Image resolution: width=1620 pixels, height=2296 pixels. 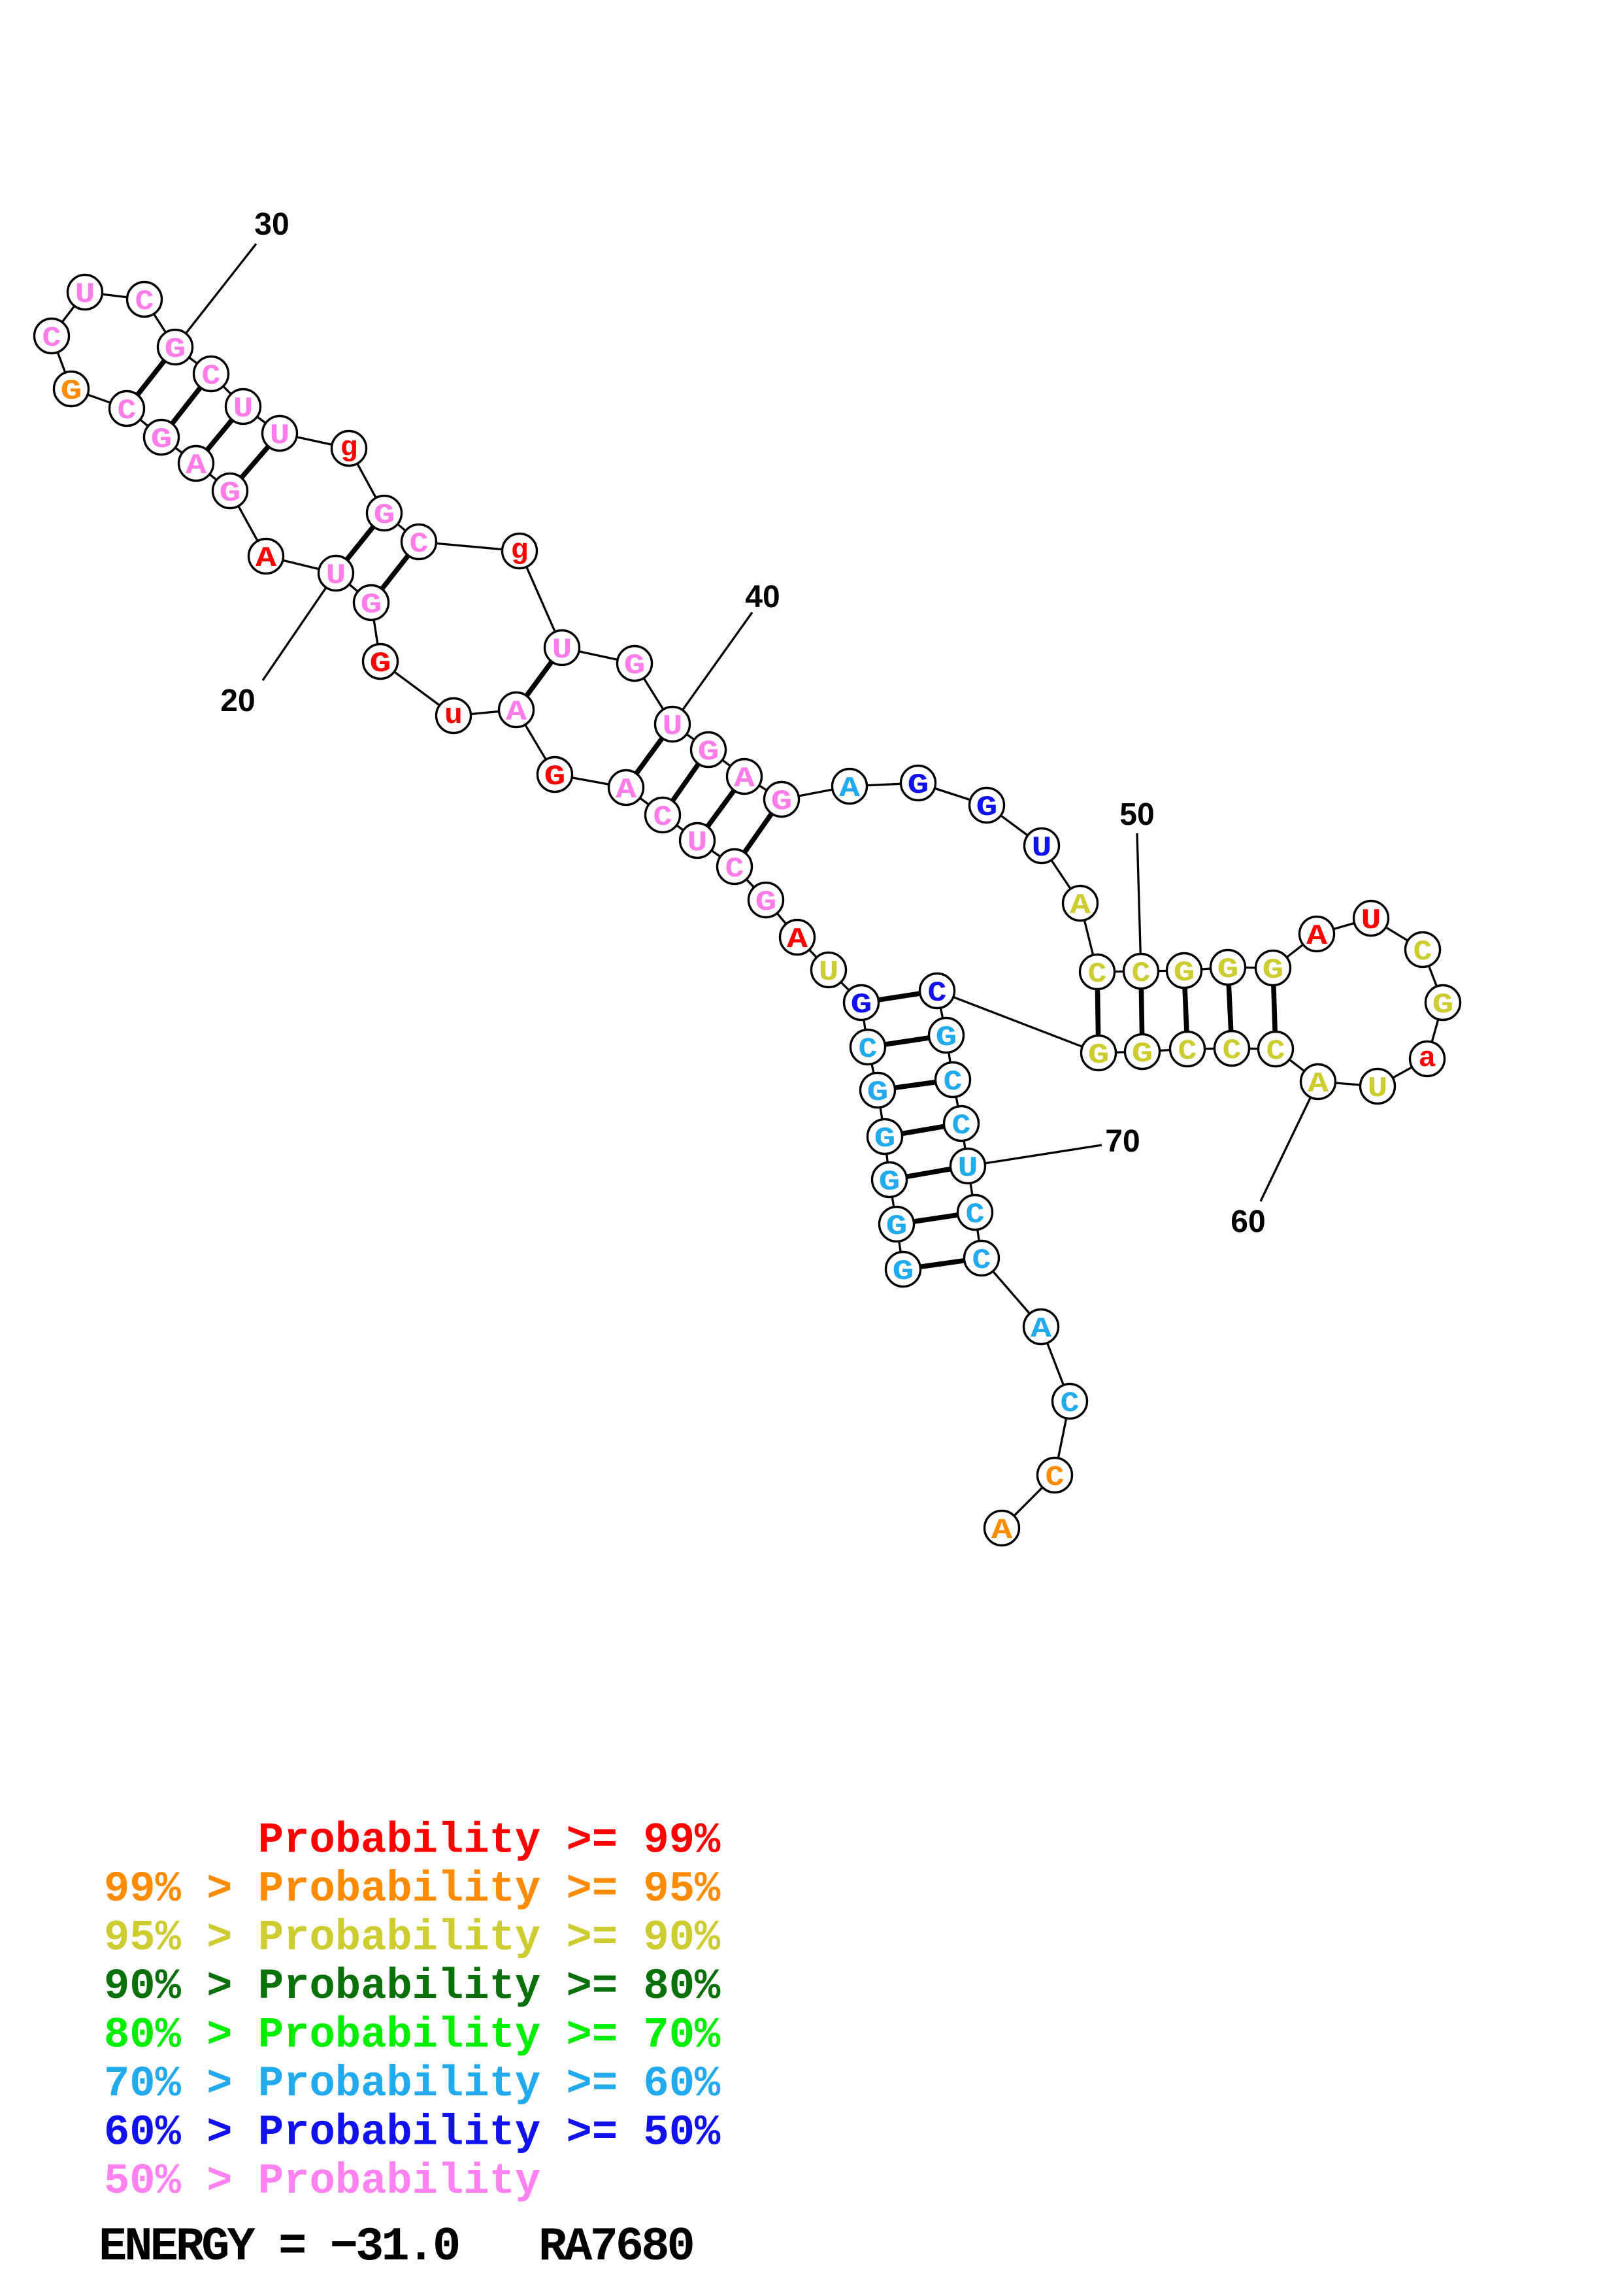 I want to click on svg-text: 70, so click(x=1122, y=1141).